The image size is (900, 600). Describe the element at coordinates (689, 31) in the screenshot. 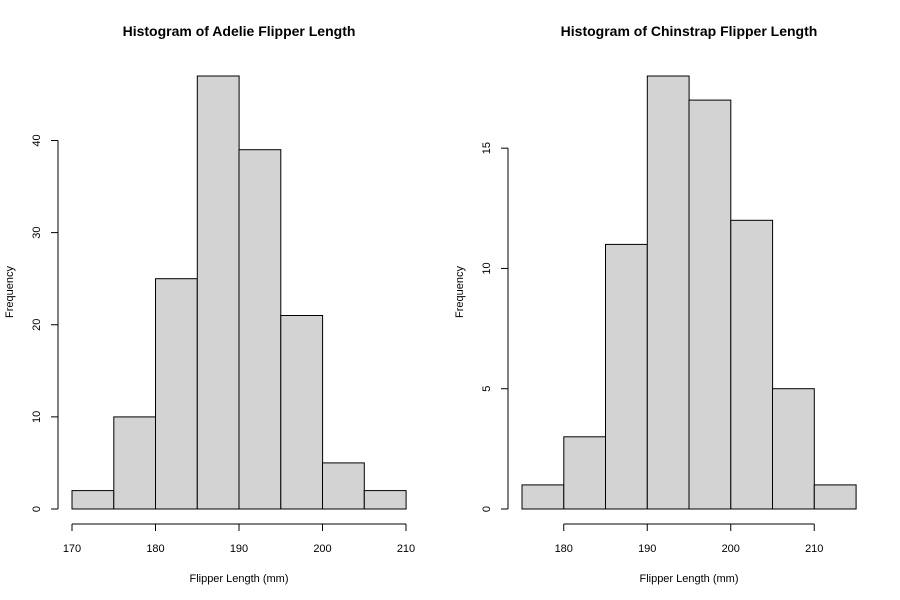

I see `chart-title: Histogram of Chinstrap Flipper Length` at that location.